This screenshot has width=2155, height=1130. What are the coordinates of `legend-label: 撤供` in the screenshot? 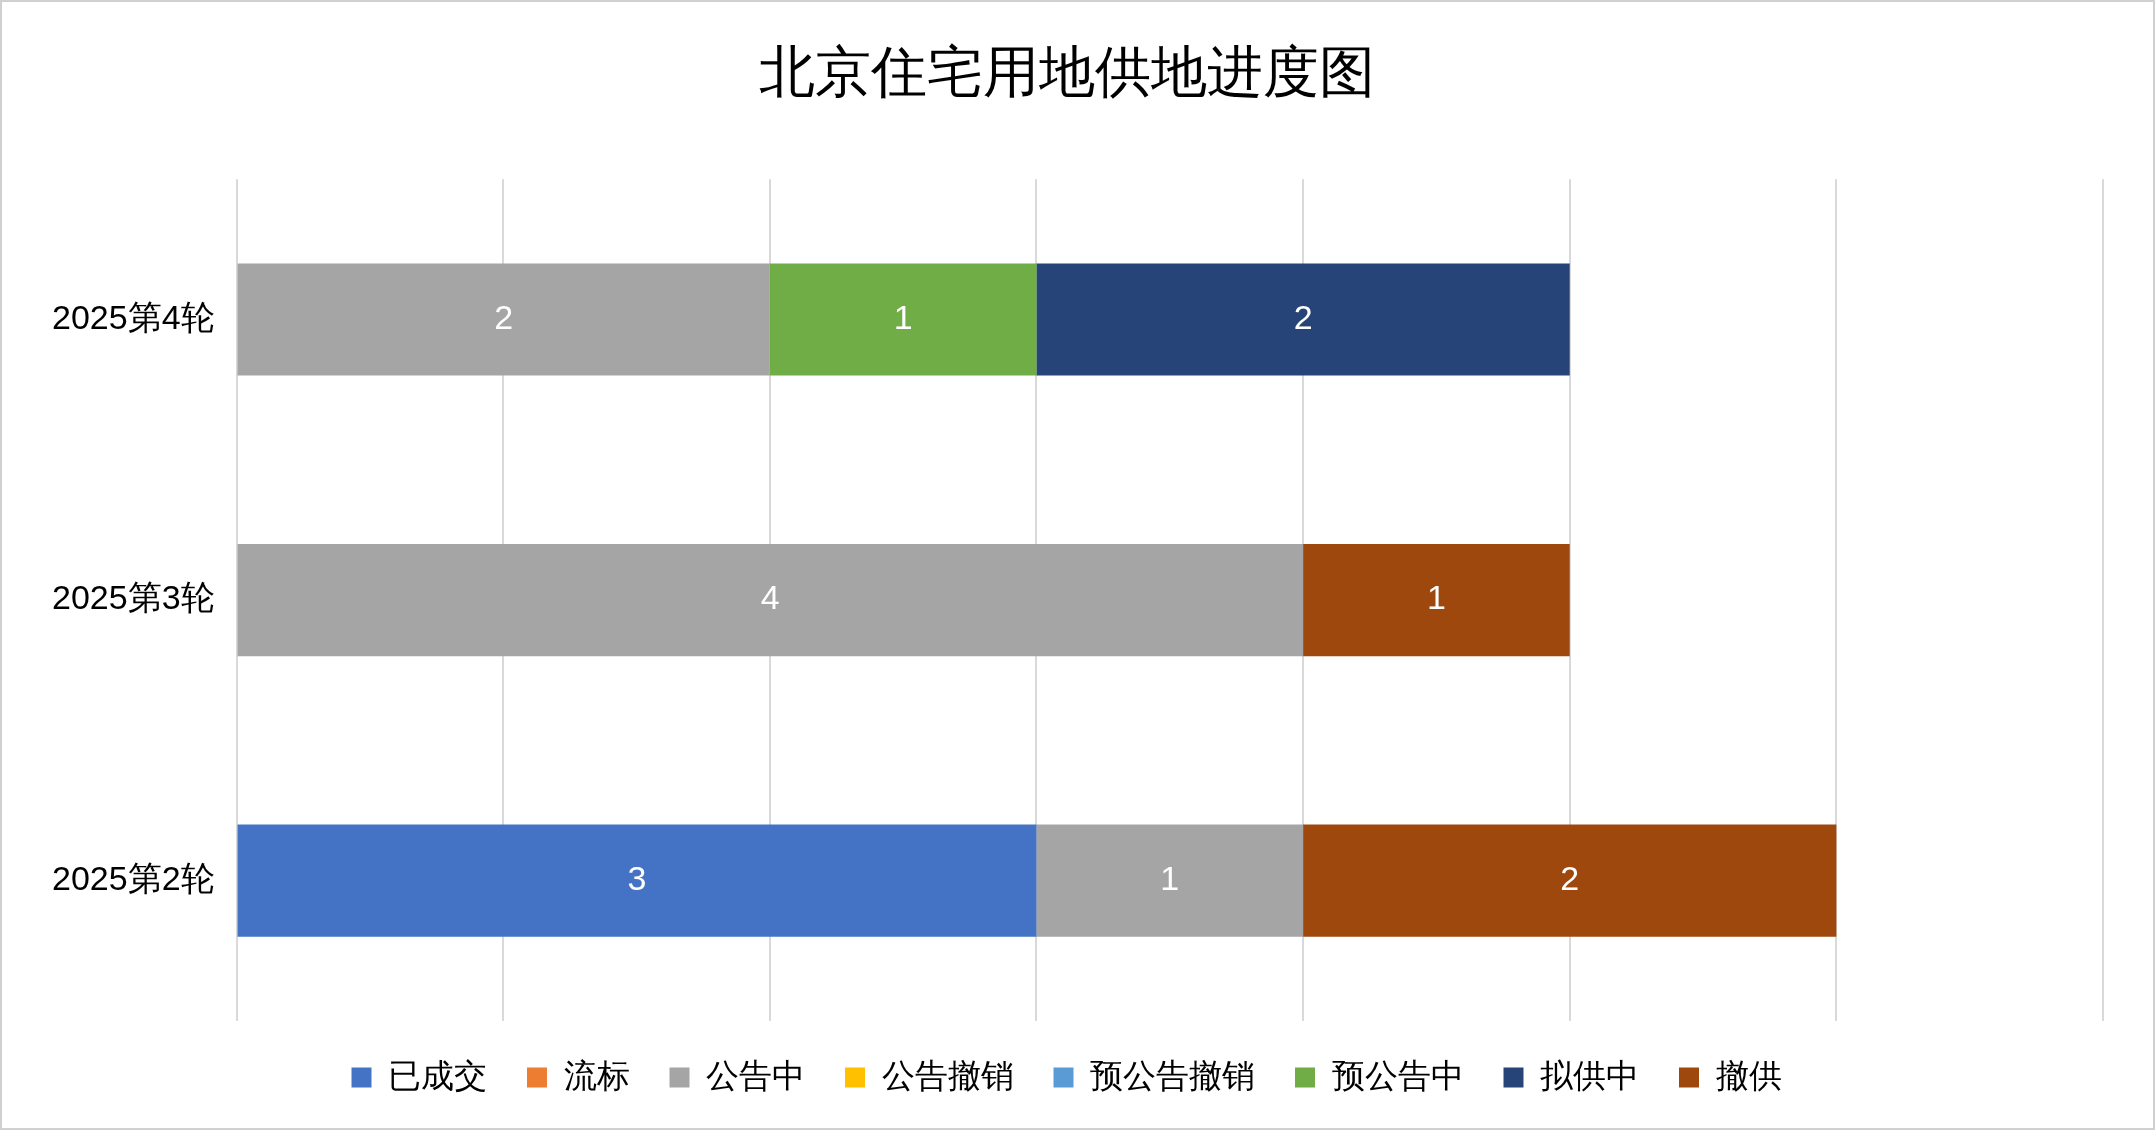 It's located at (1748, 1075).